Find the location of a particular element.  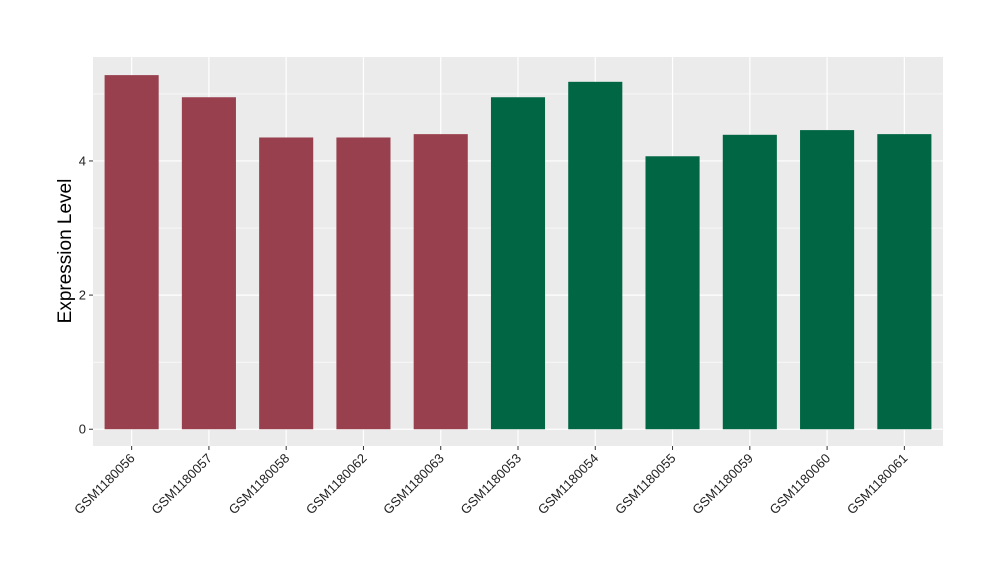

bar-GSM1180057 is located at coordinates (208, 263).